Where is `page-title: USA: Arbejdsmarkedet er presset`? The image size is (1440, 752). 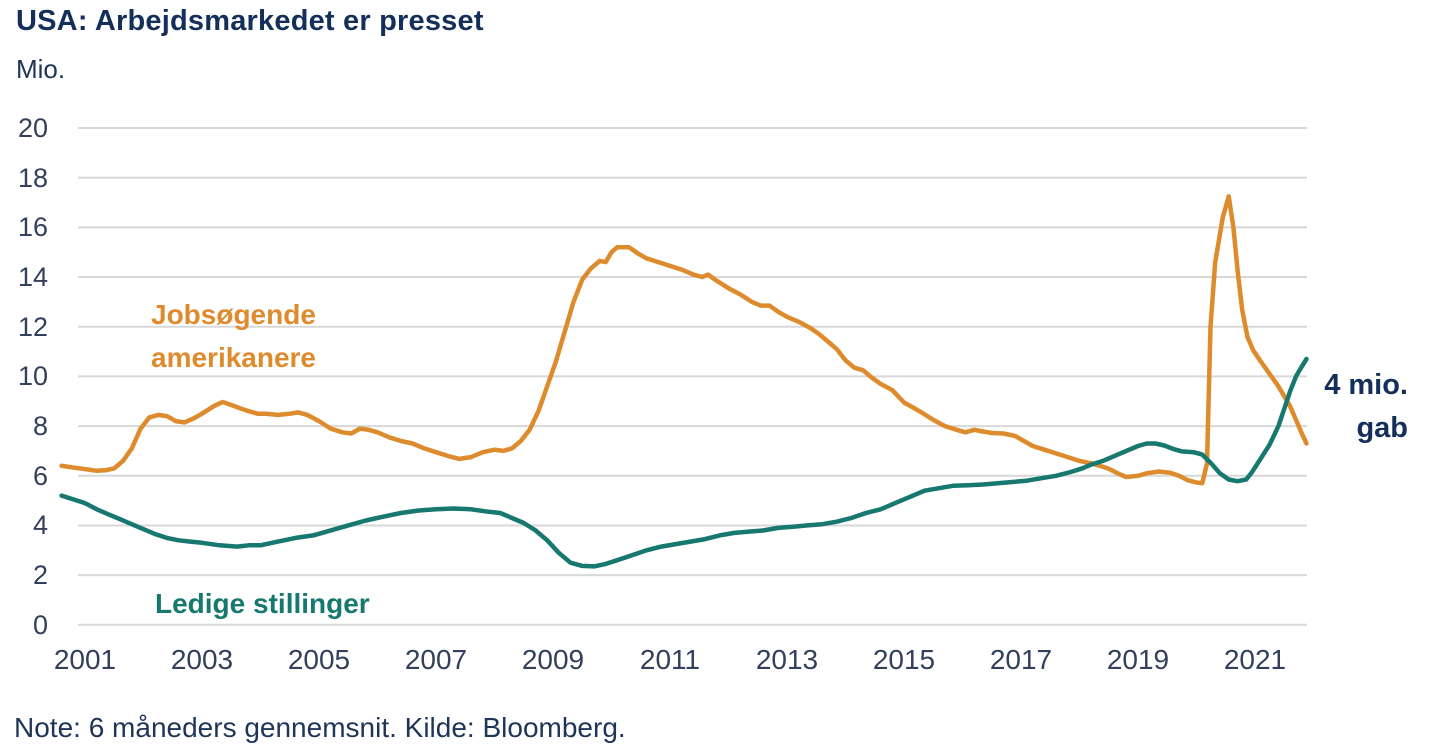
page-title: USA: Arbejdsmarkedet er presset is located at coordinates (250, 21).